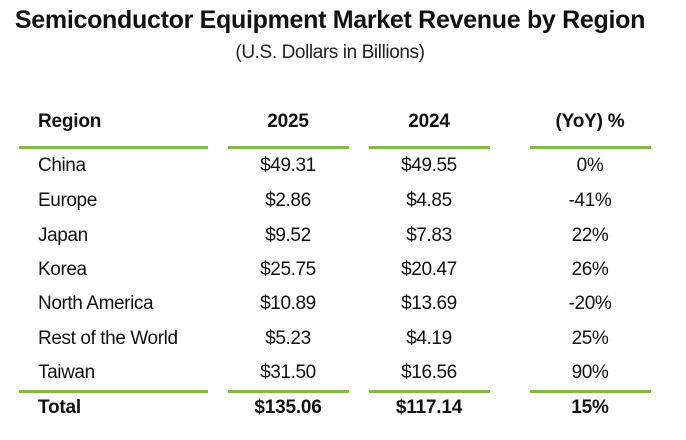 The width and height of the screenshot is (686, 440). Describe the element at coordinates (288, 121) in the screenshot. I see `header-2025: 2025` at that location.